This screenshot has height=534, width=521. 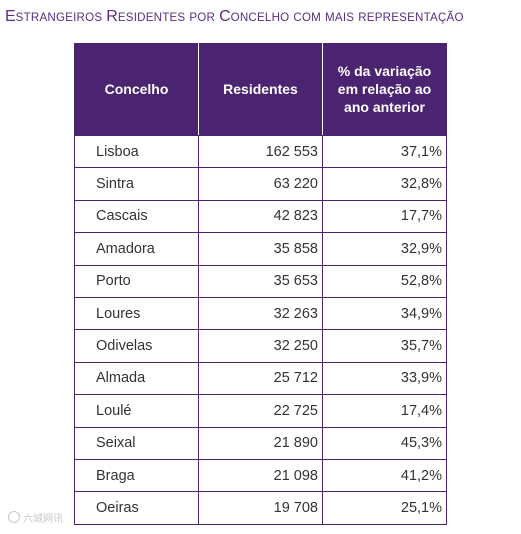 I want to click on cell-concelho: Oeiras, so click(x=136, y=507).